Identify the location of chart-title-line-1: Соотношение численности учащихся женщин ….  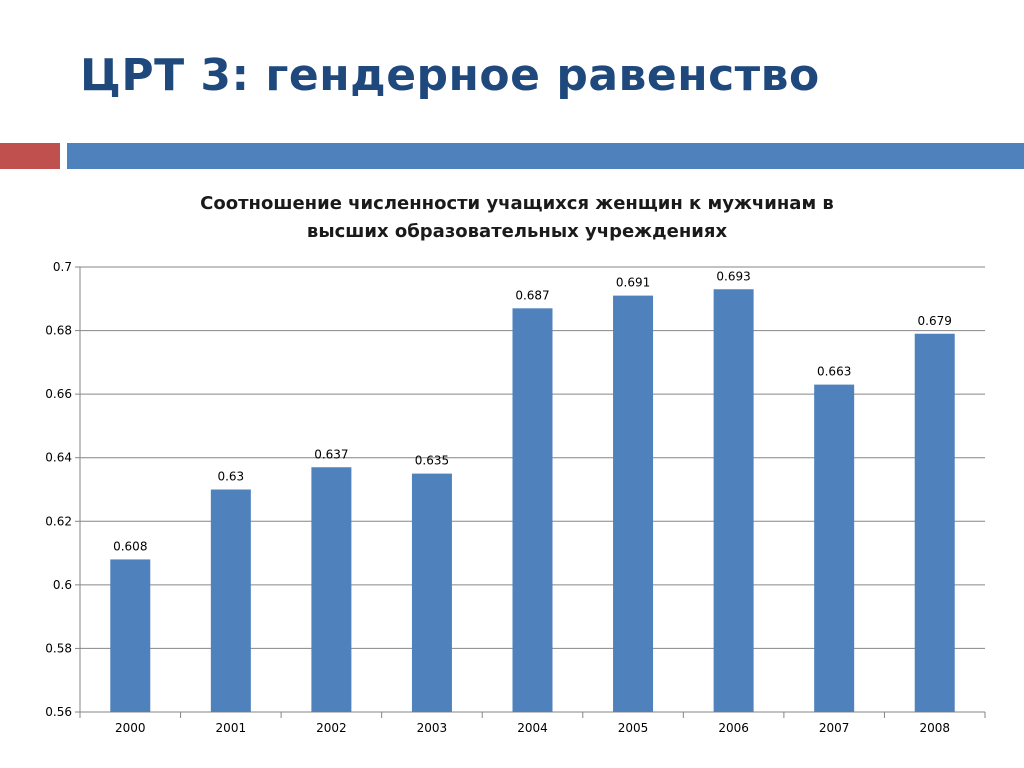
(517, 203).